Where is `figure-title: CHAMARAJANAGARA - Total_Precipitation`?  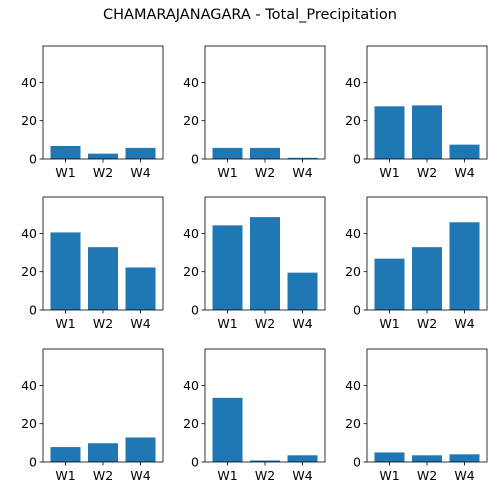 figure-title: CHAMARAJANAGARA - Total_Precipitation is located at coordinates (250, 15).